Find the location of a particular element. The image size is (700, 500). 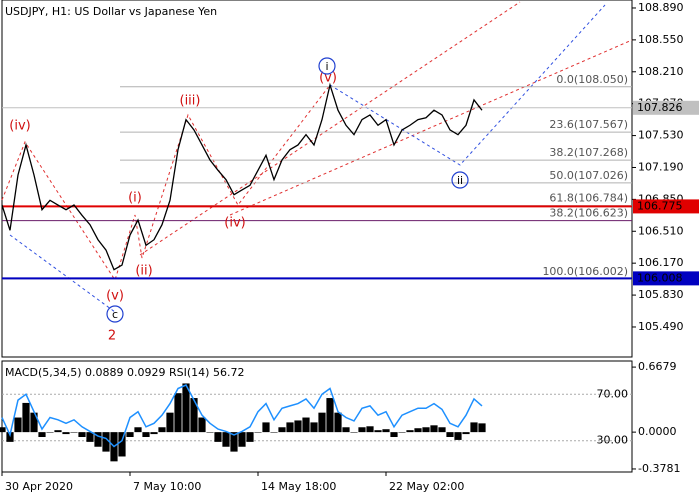

fib-label: 100.0(106.002) is located at coordinates (585, 271).